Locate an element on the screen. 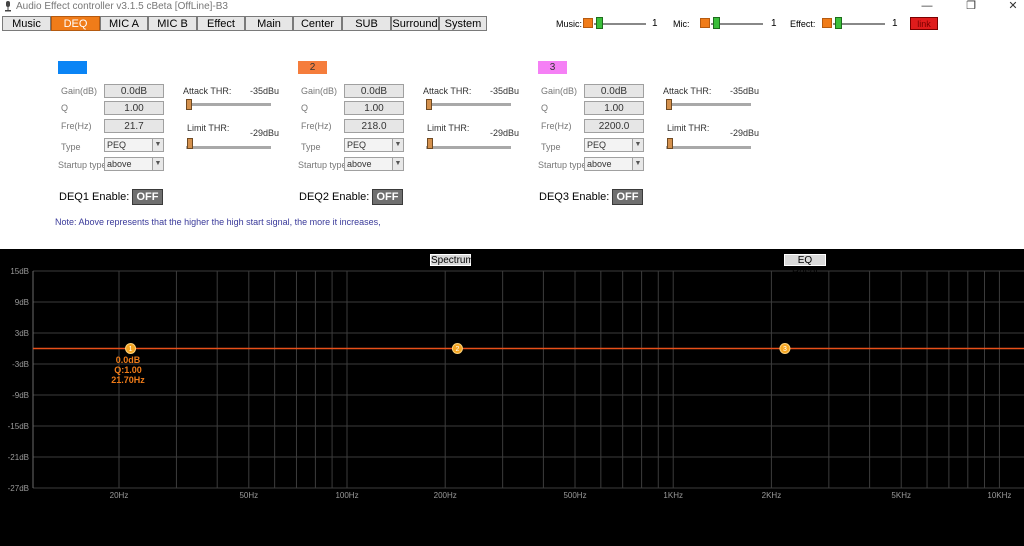 This screenshot has width=1024, height=546. deq3-startup-select: above ▼ is located at coordinates (614, 164).